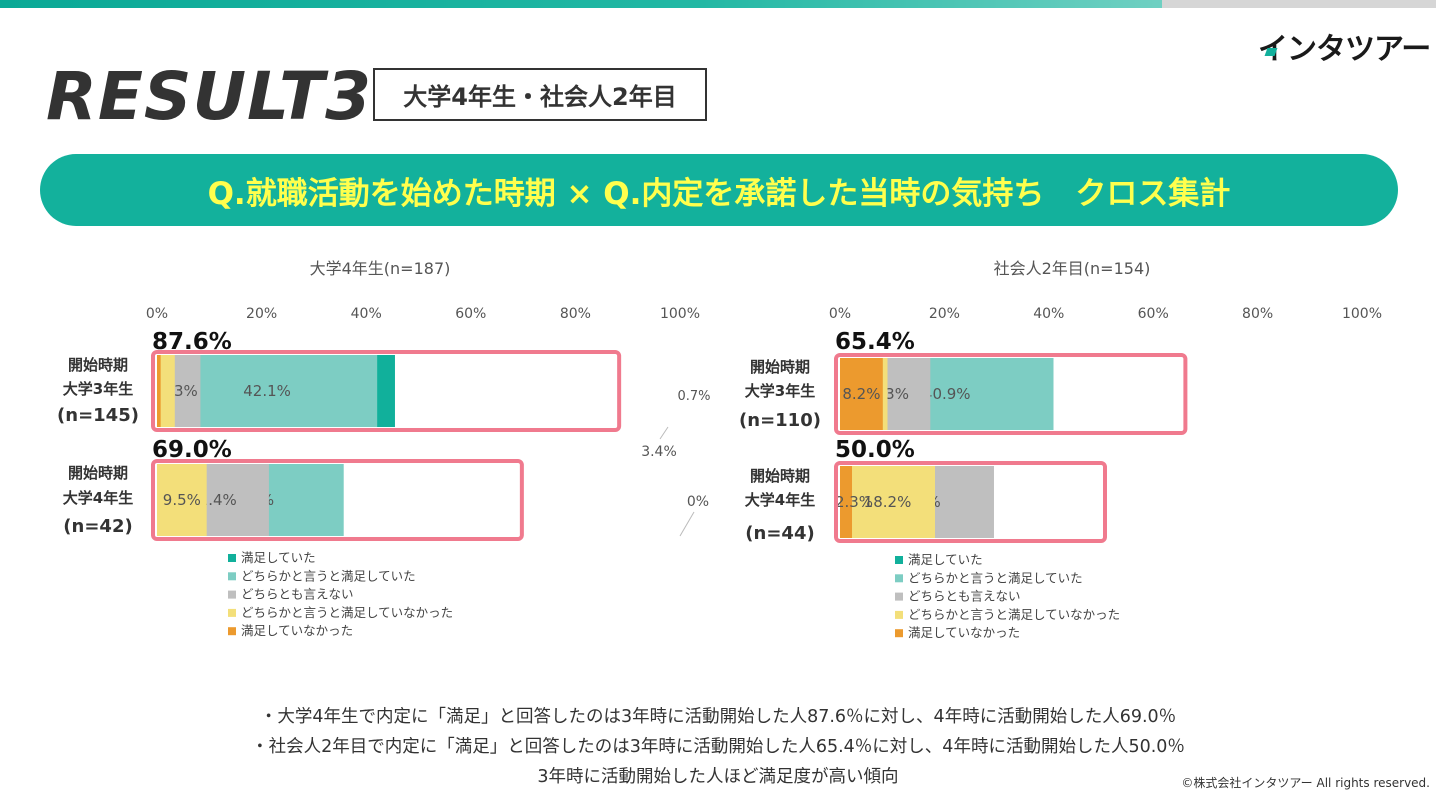  Describe the element at coordinates (719, 193) in the screenshot. I see `question-text: Q.就職活動を始めた時期 × Q.内定を承諾した当時の気持ち クロス集計` at that location.